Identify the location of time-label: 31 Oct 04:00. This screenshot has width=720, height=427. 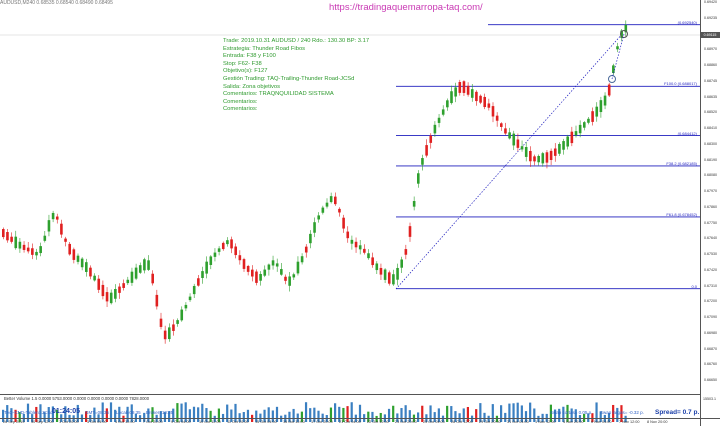
(518, 422).